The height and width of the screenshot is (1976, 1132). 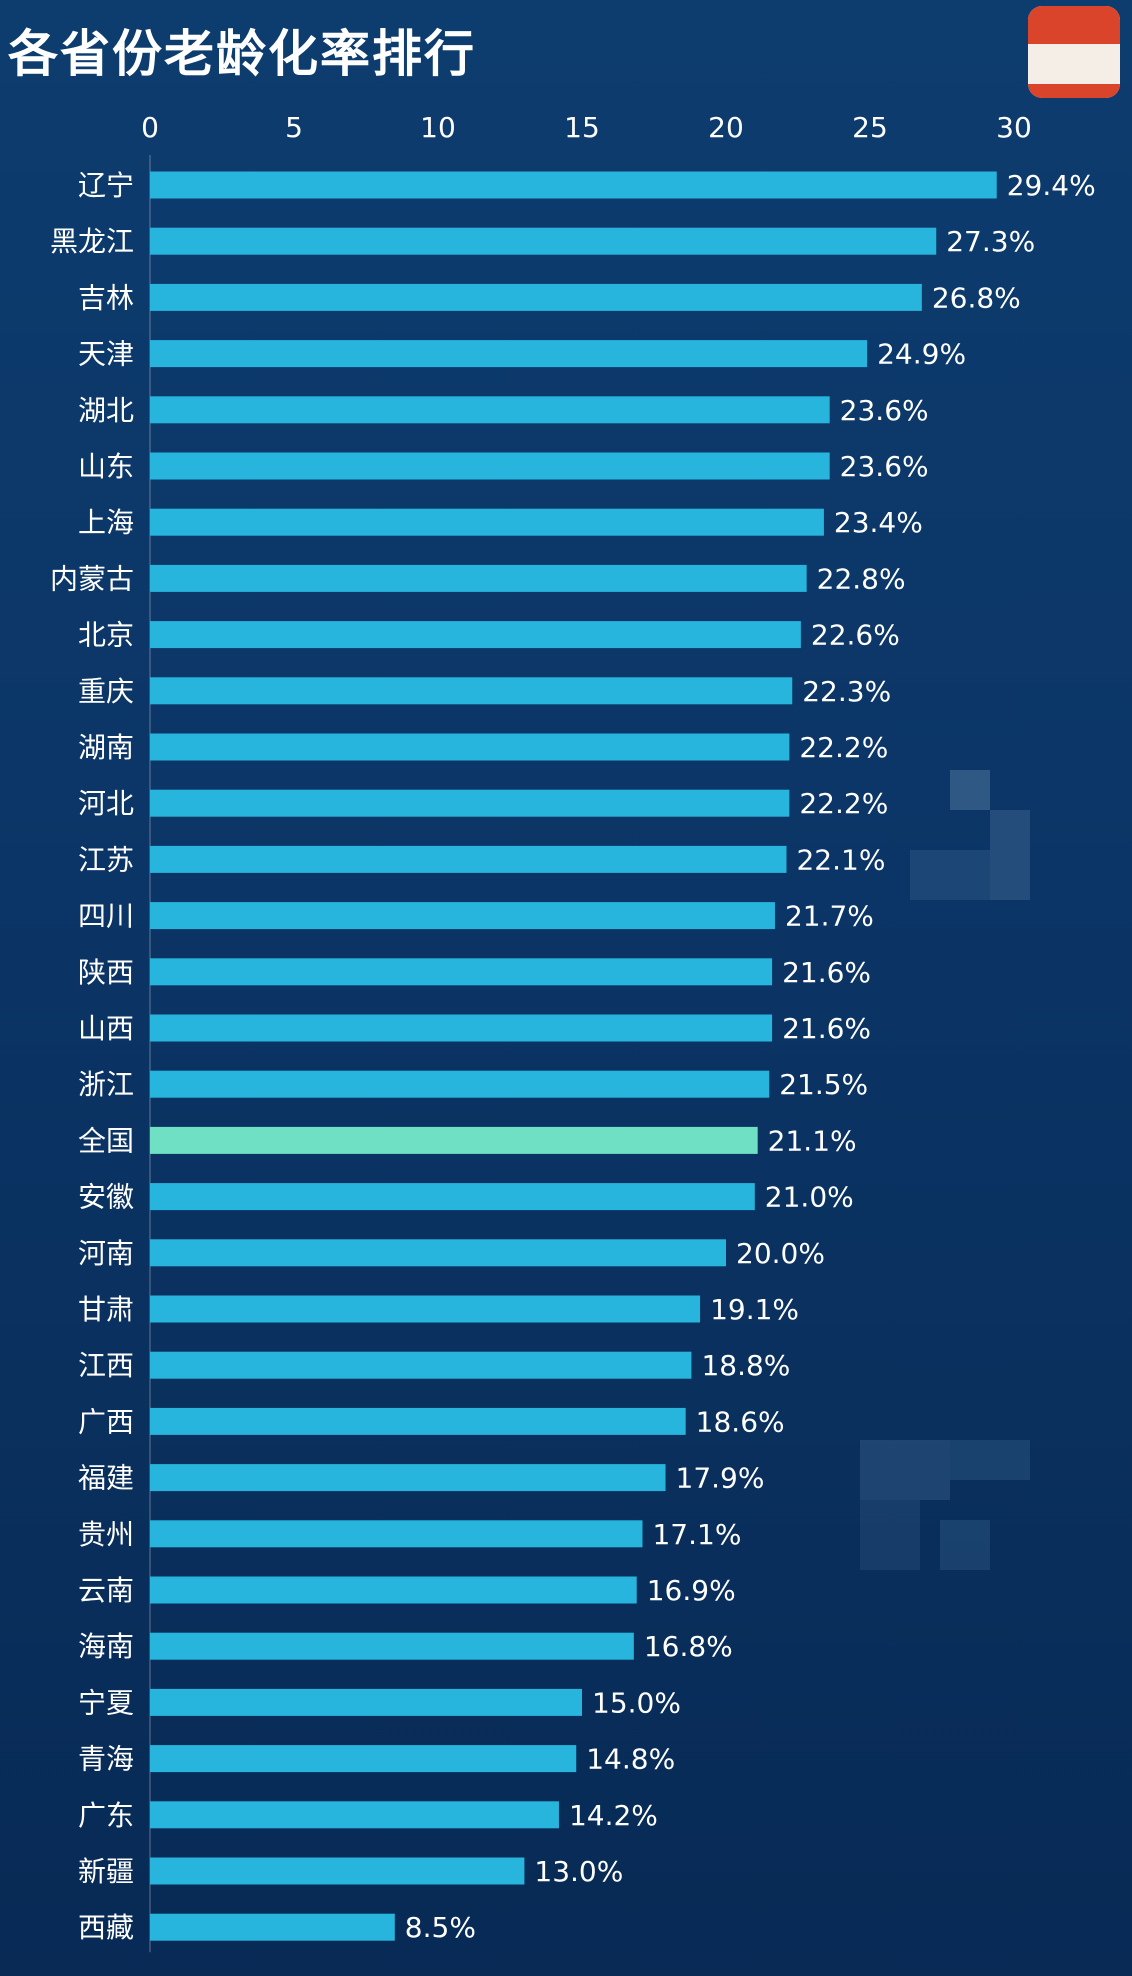 I want to click on value-label: 17.1%, so click(x=696, y=1534).